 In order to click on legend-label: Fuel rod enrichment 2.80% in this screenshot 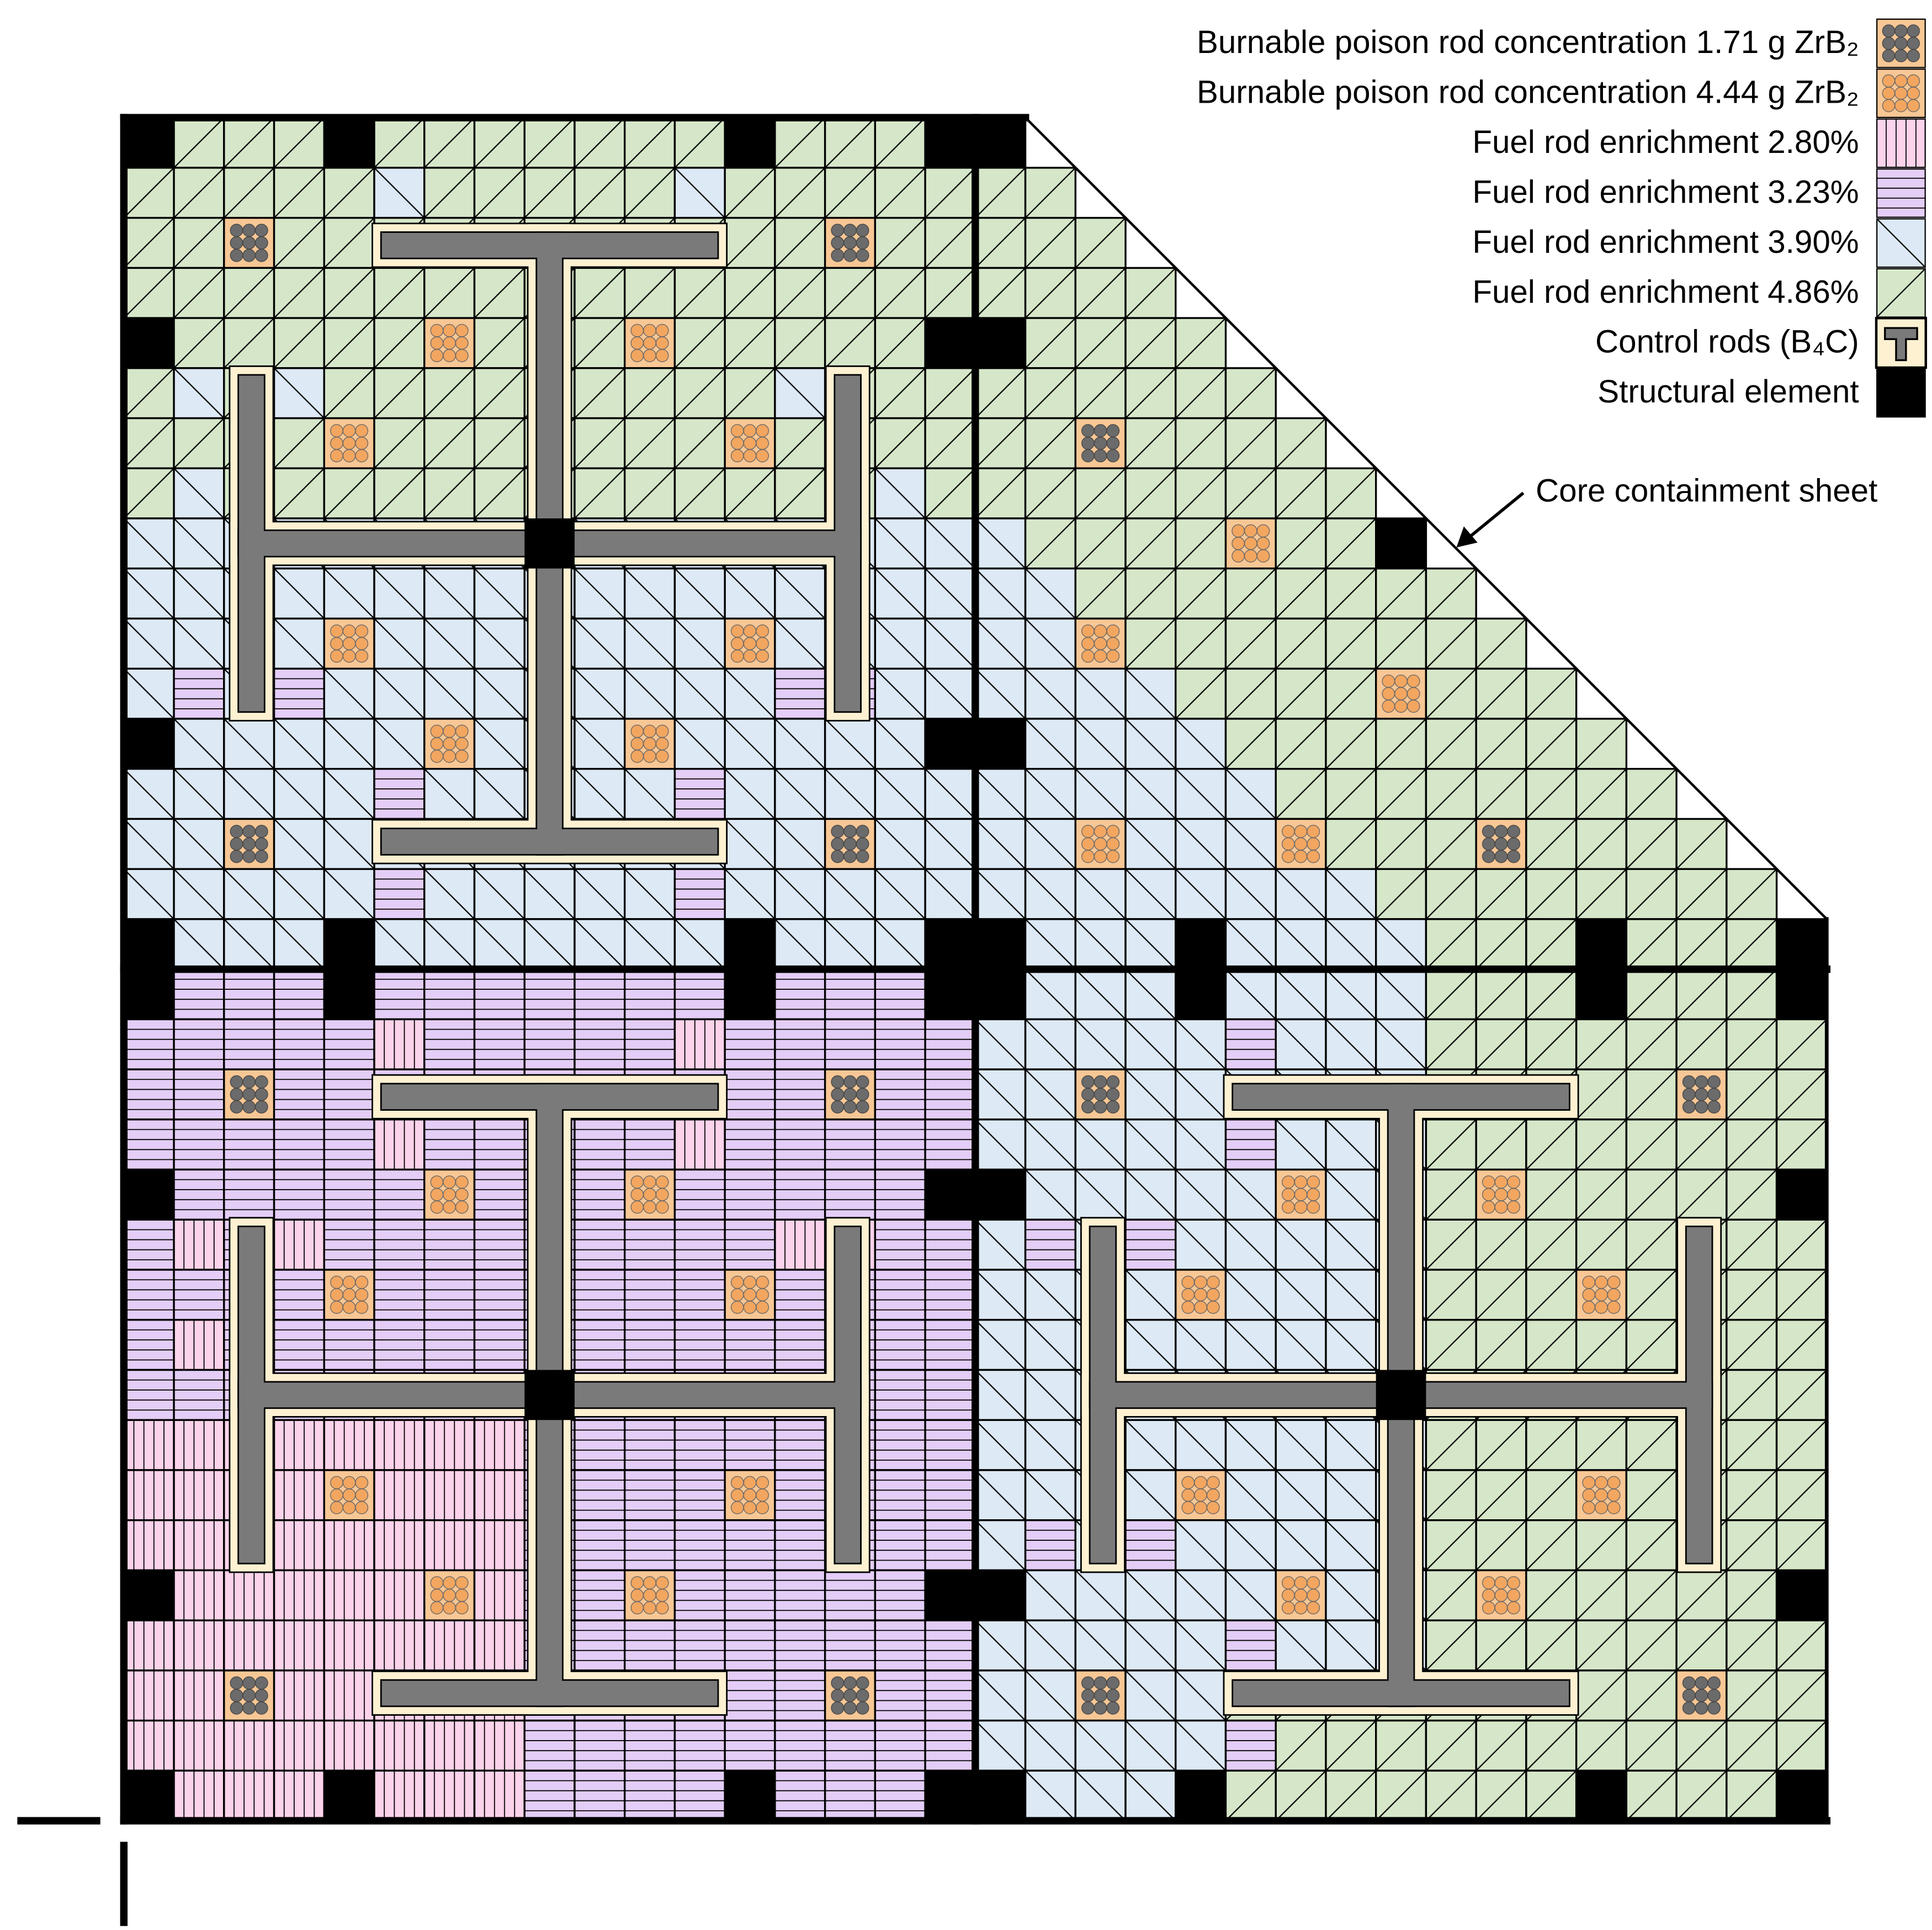, I will do `click(1666, 142)`.